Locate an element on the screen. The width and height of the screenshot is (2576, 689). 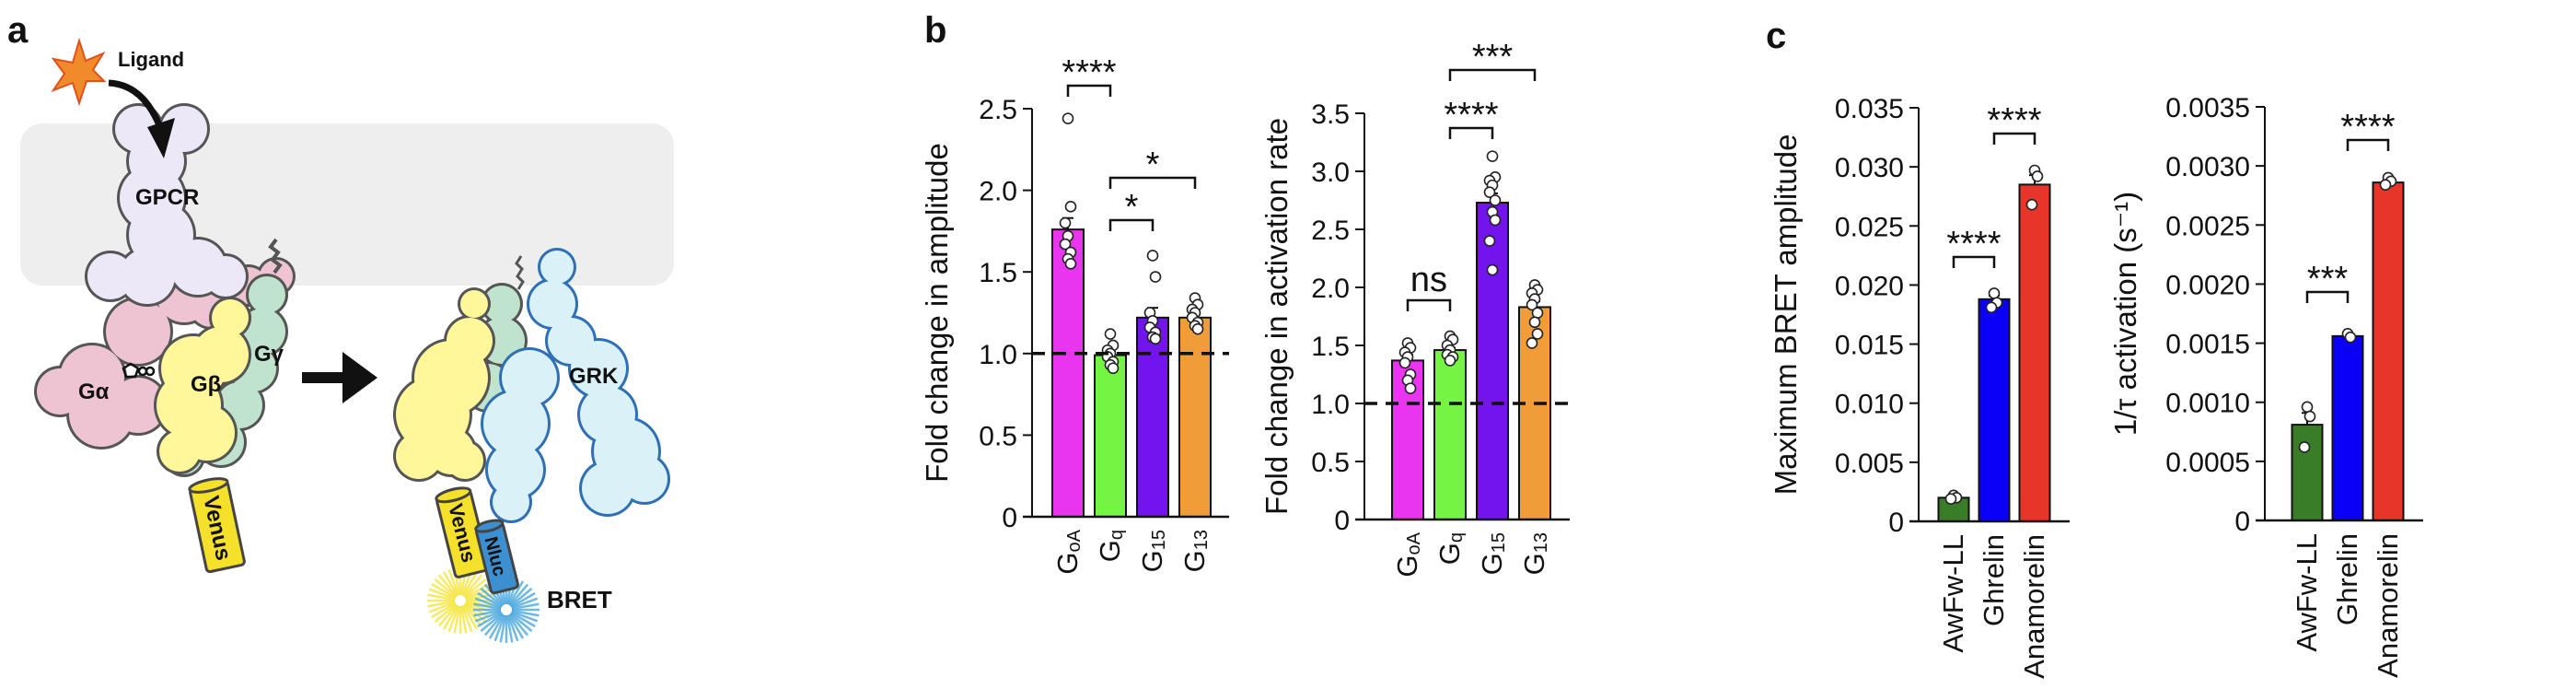
gpcr-blob is located at coordinates (167, 205).